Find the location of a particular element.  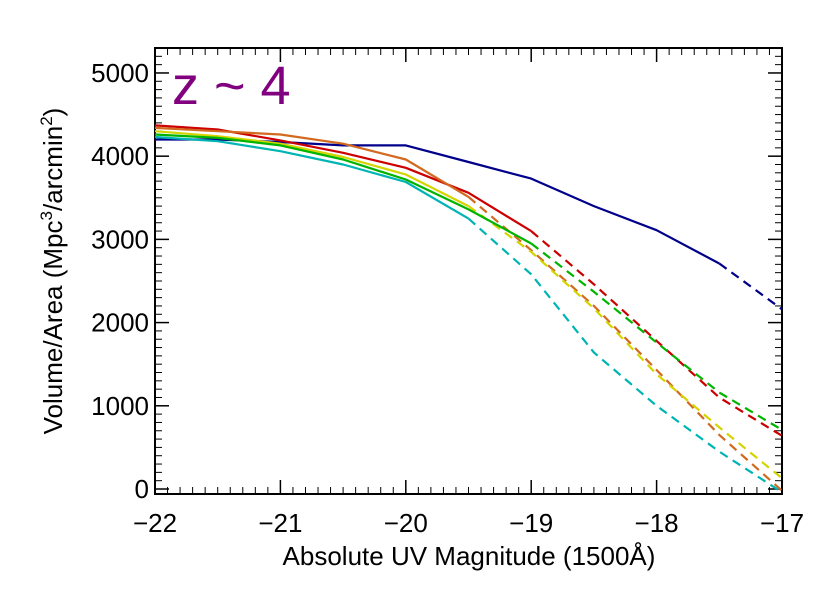

y-tick-label: 2000 is located at coordinates (120, 323).